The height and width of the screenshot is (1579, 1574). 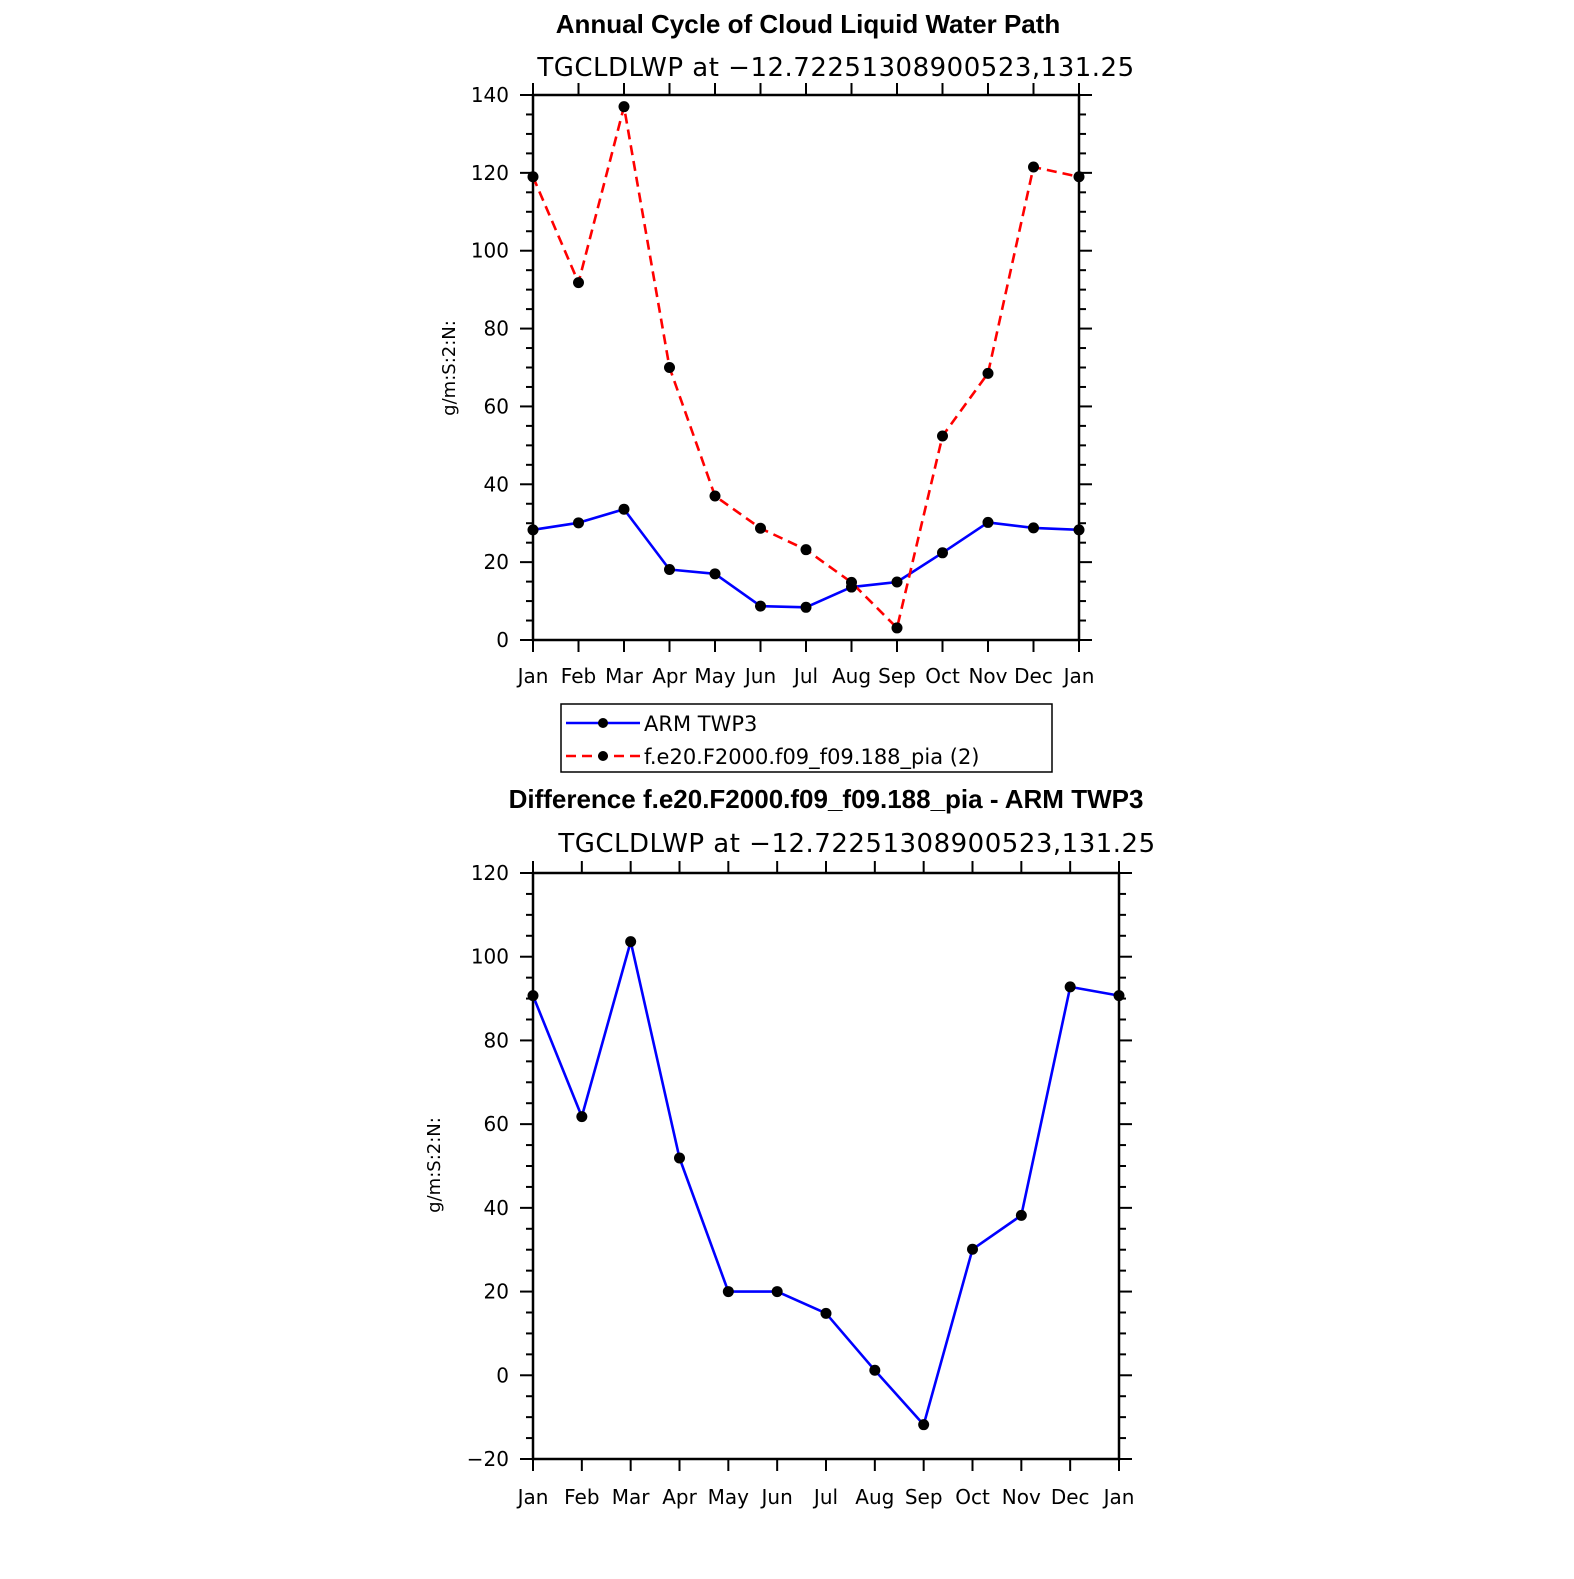 I want to click on legend-marker-series1, so click(x=603, y=723).